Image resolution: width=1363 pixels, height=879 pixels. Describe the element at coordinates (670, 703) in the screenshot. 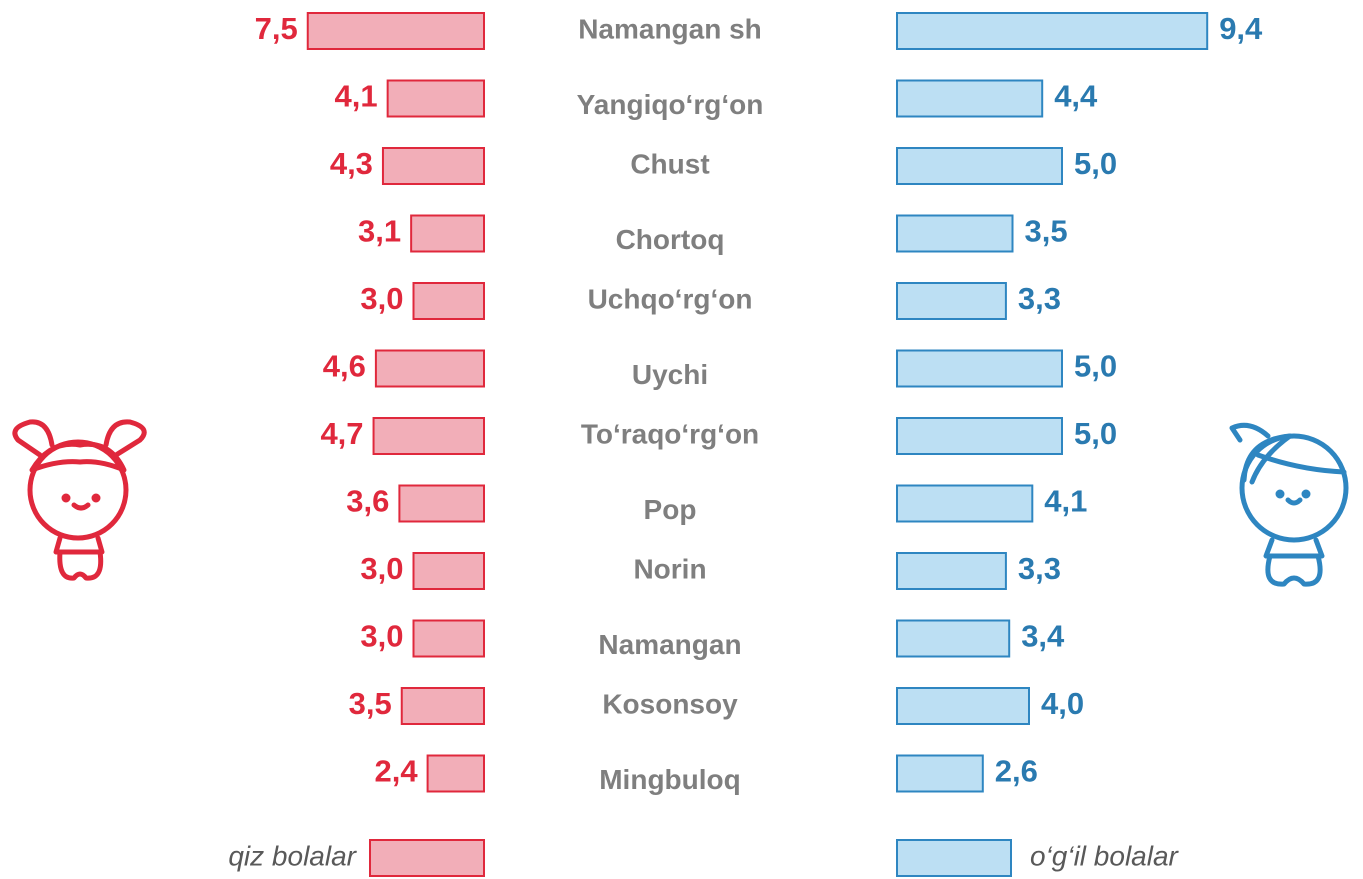

I see `category-label: Kosonsoy` at that location.